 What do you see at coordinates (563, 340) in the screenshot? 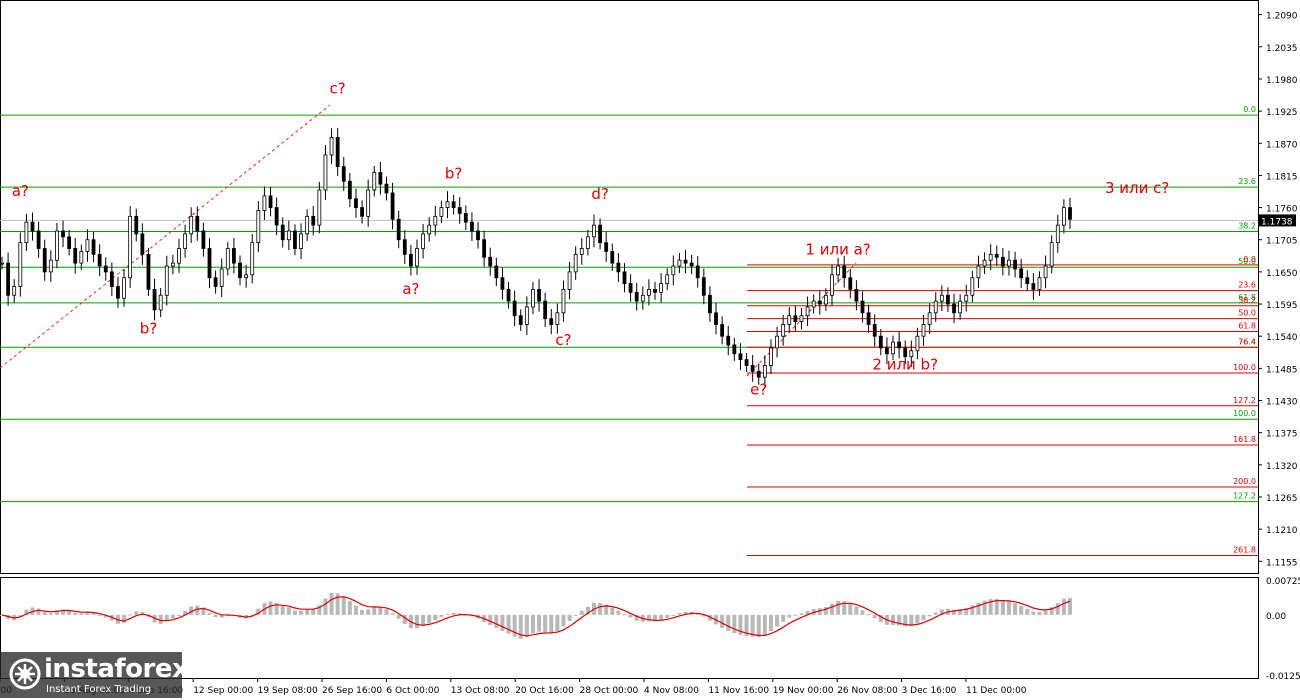
I see `wave-label: c?` at bounding box center [563, 340].